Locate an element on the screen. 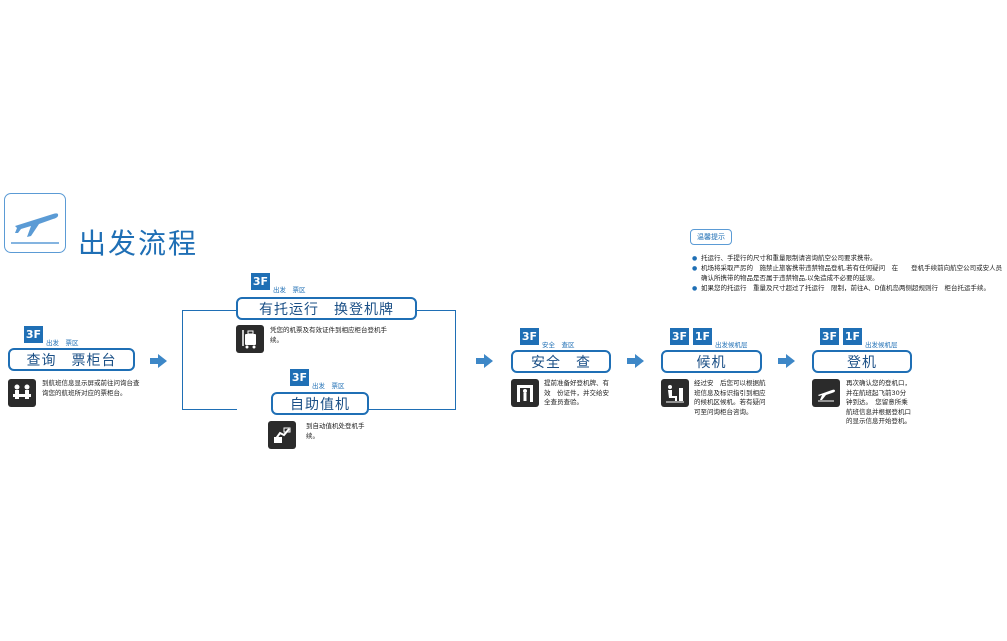  step-checked-baggage: 有托运行 换登机牌 is located at coordinates (326, 308).